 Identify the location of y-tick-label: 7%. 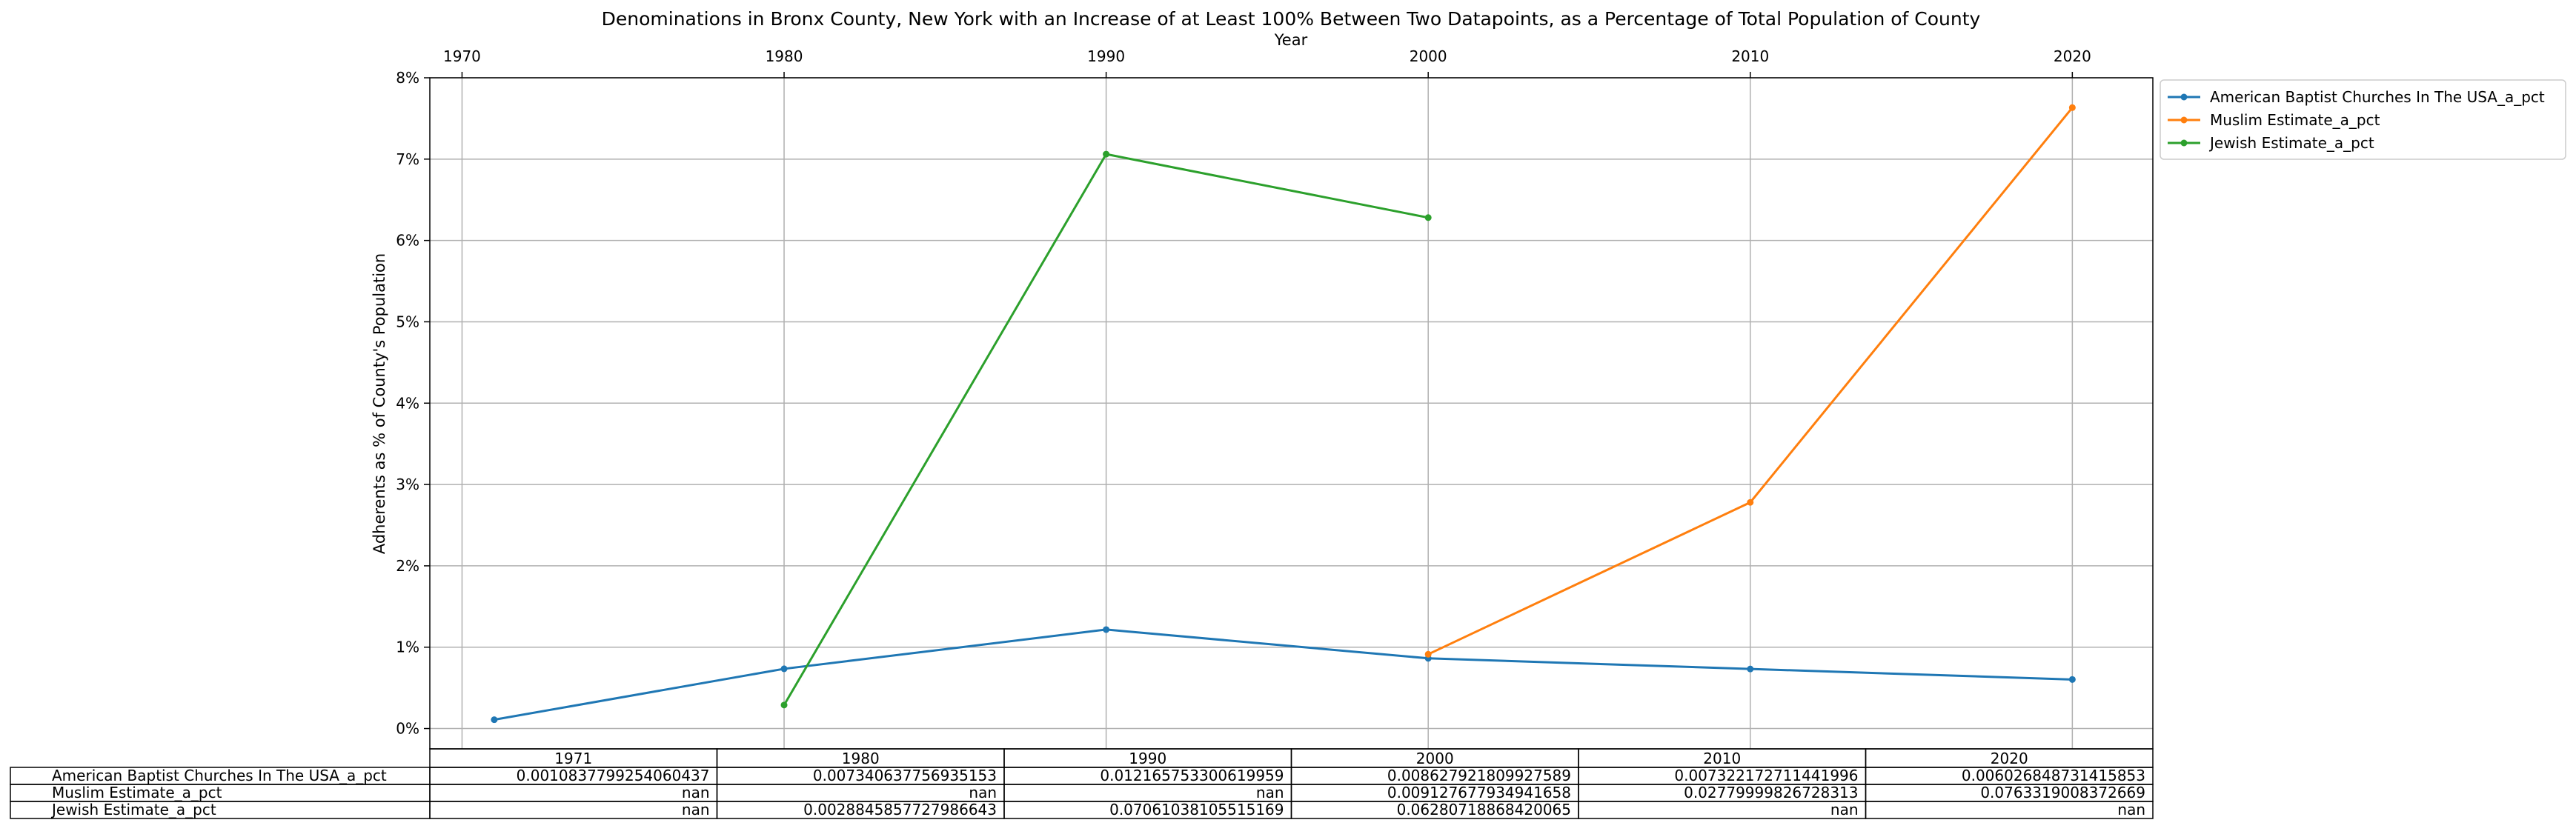
(408, 159).